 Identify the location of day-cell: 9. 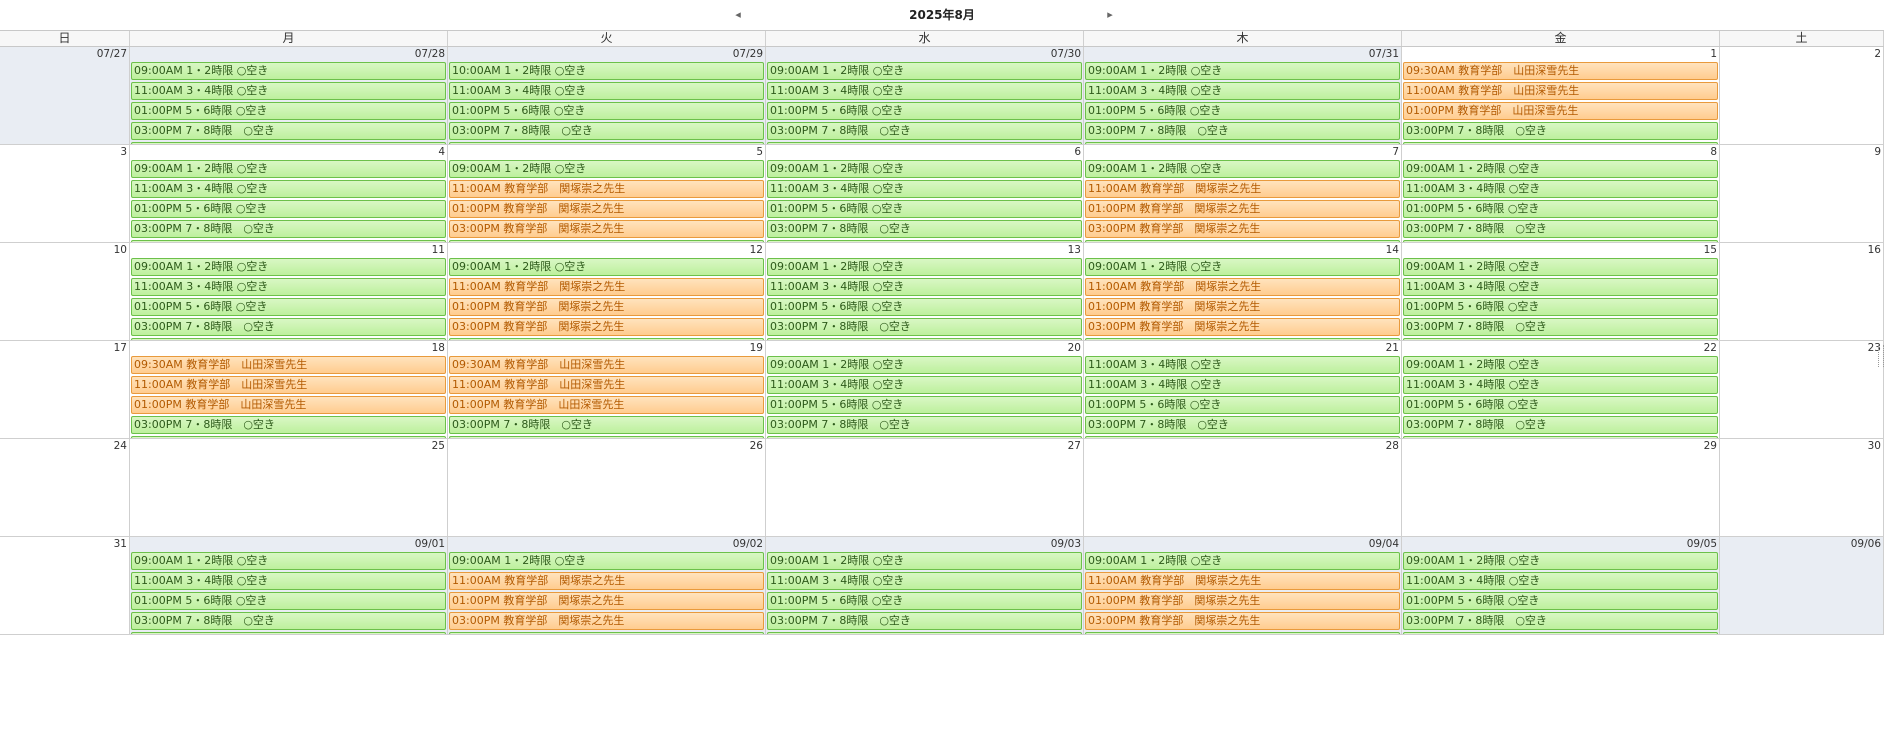
(1802, 194).